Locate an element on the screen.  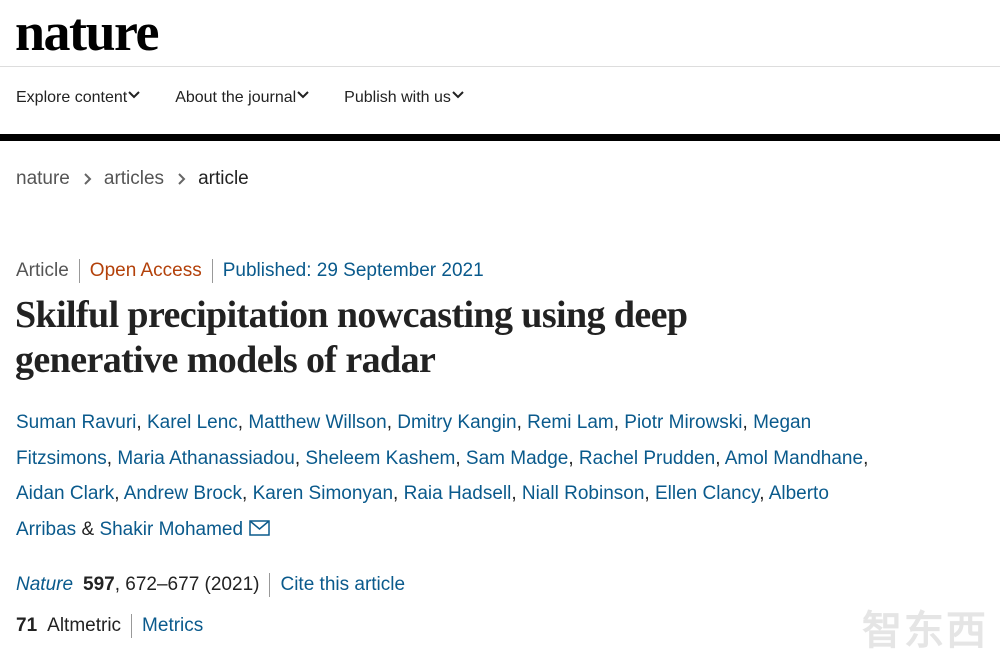
author: Aidan Clark is located at coordinates (65, 493).